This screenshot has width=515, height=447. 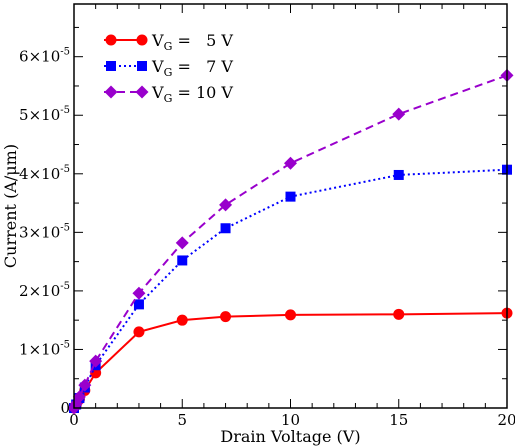 I want to click on y-tick-label: 1×10⁻⁵, so click(x=44, y=348).